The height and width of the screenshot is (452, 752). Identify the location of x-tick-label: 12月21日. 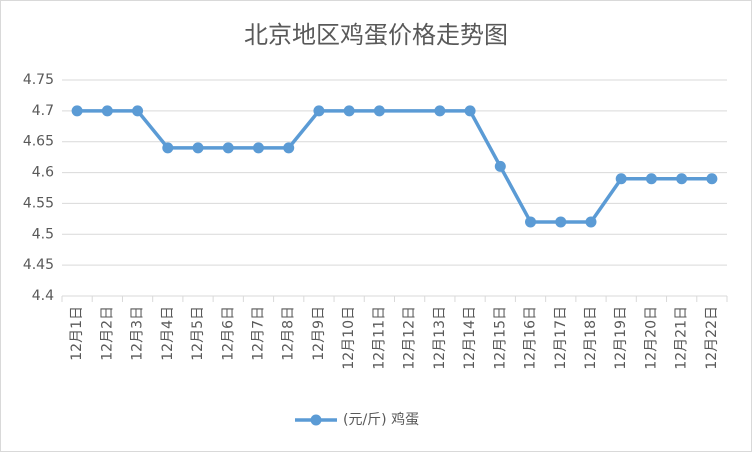
(682, 338).